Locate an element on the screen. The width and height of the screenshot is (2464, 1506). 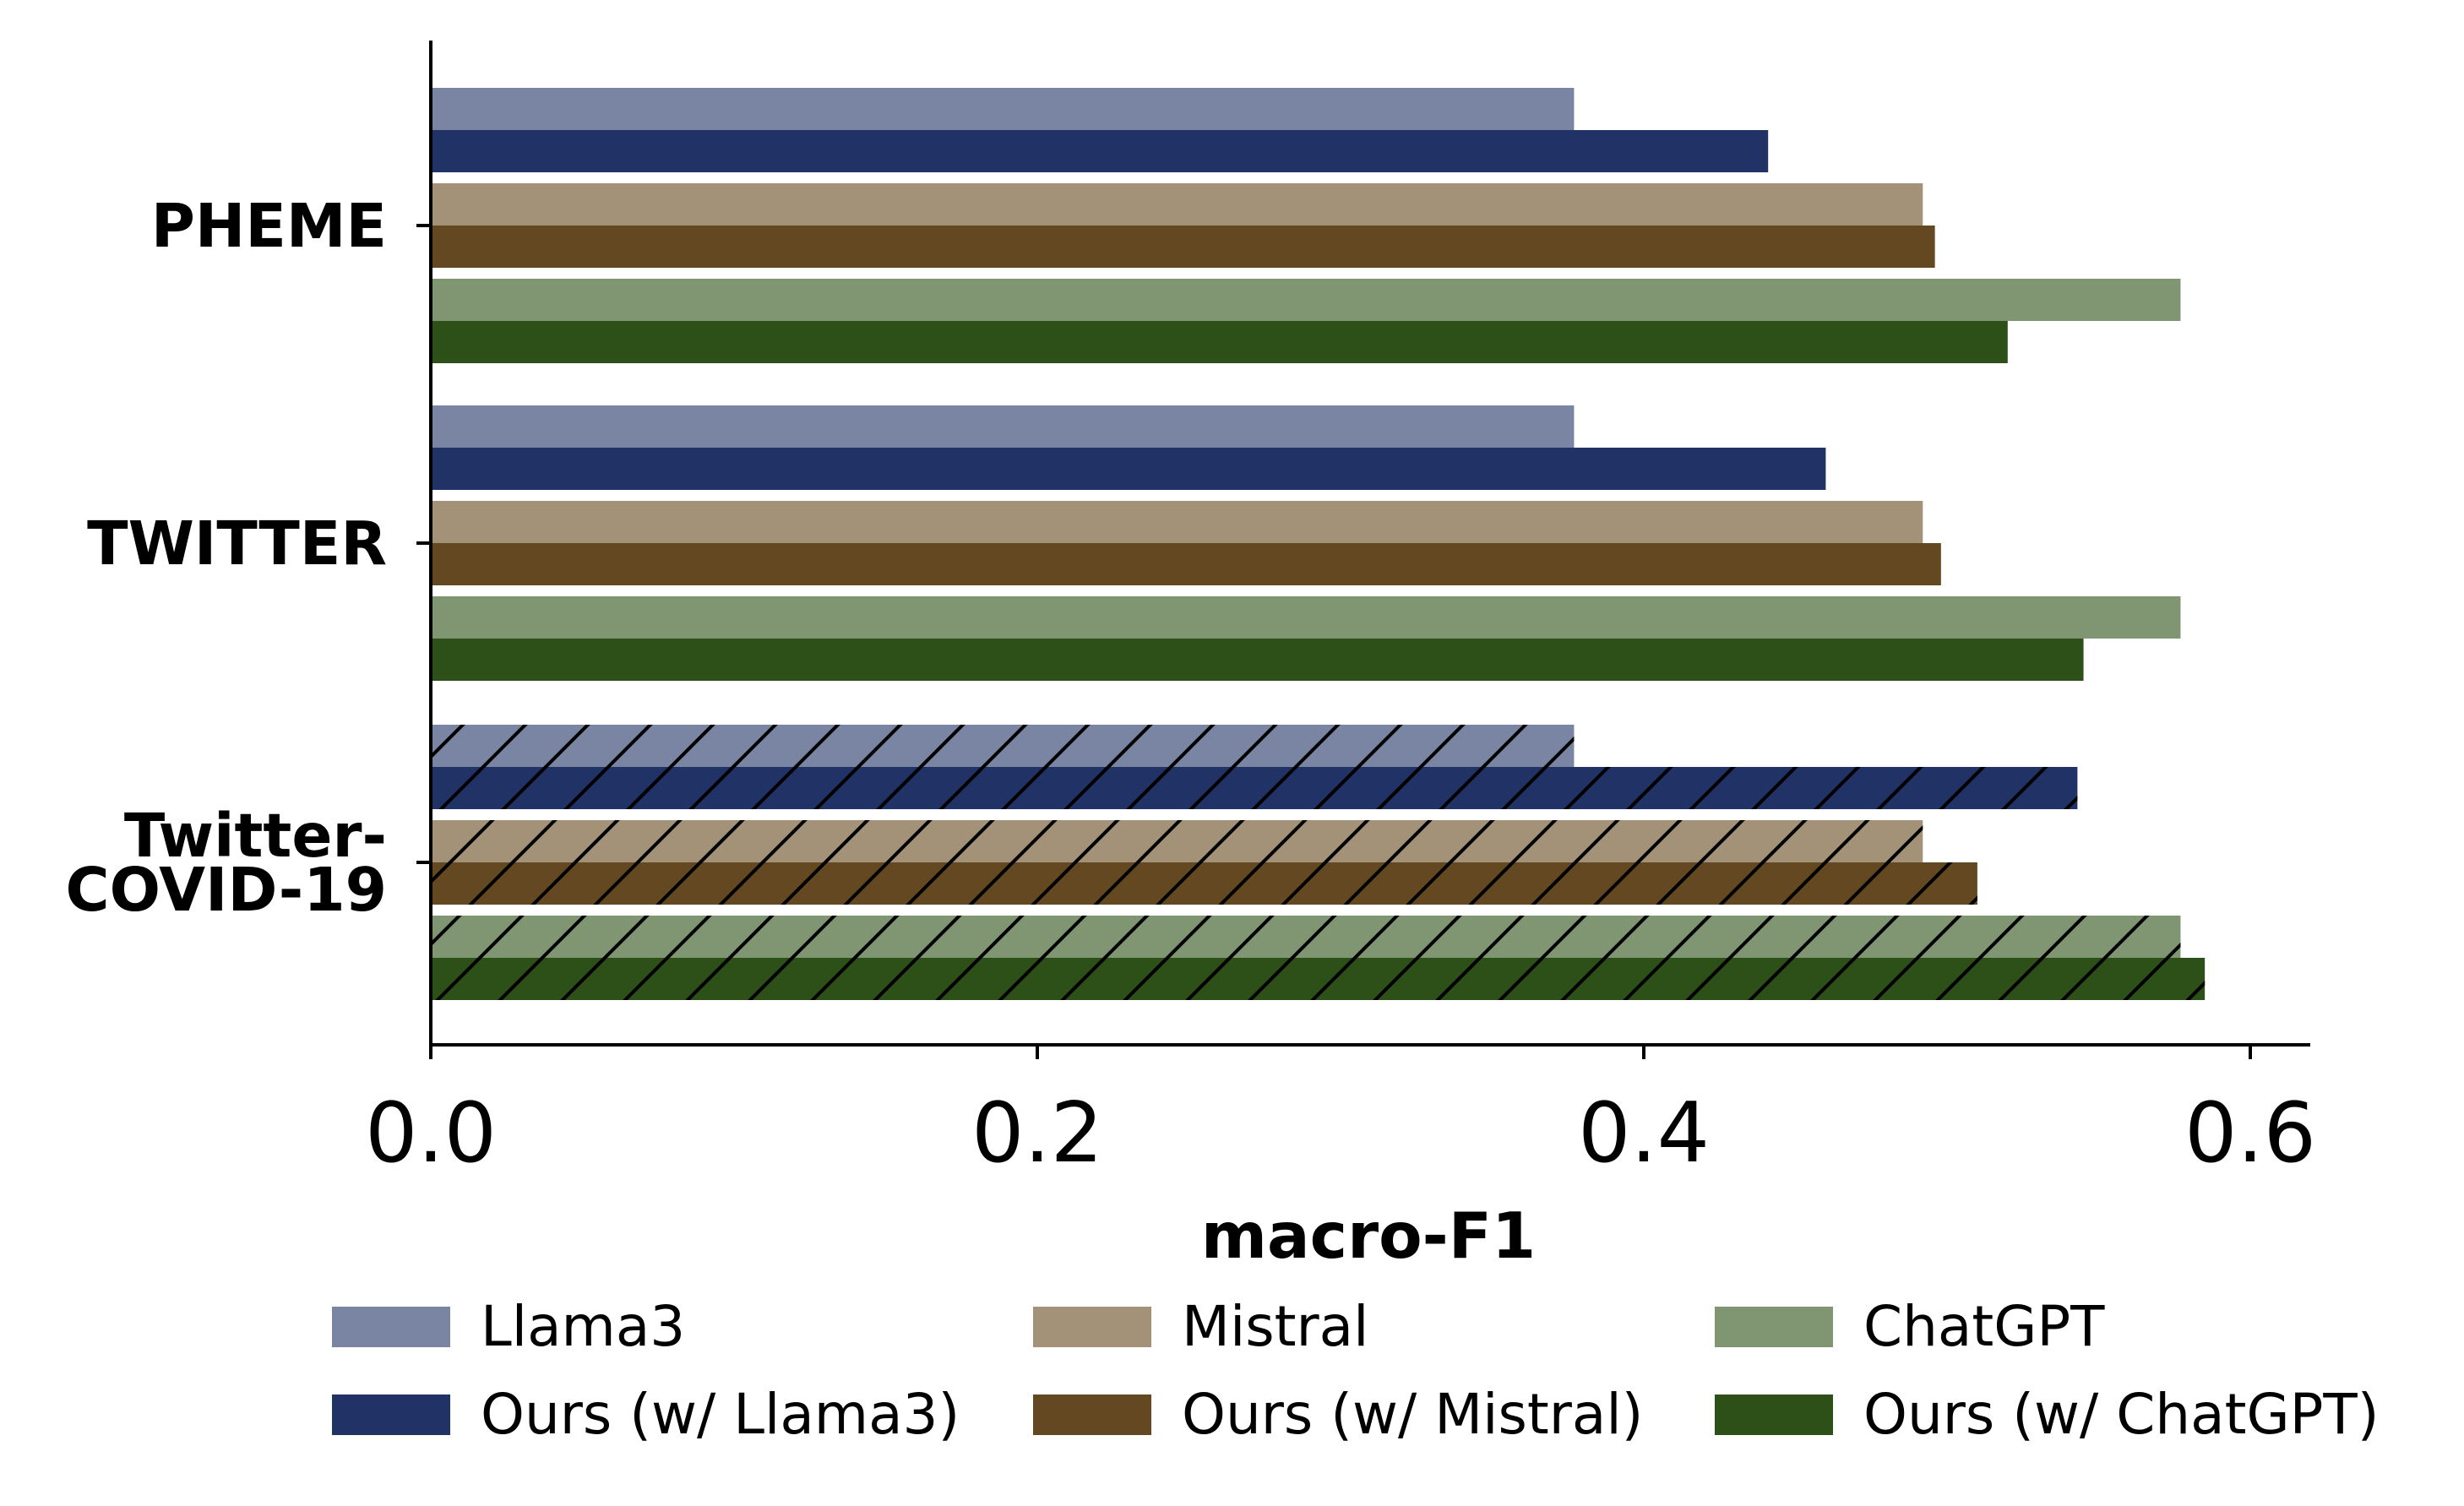
legend-label-2: Mistral is located at coordinates (1275, 1327).